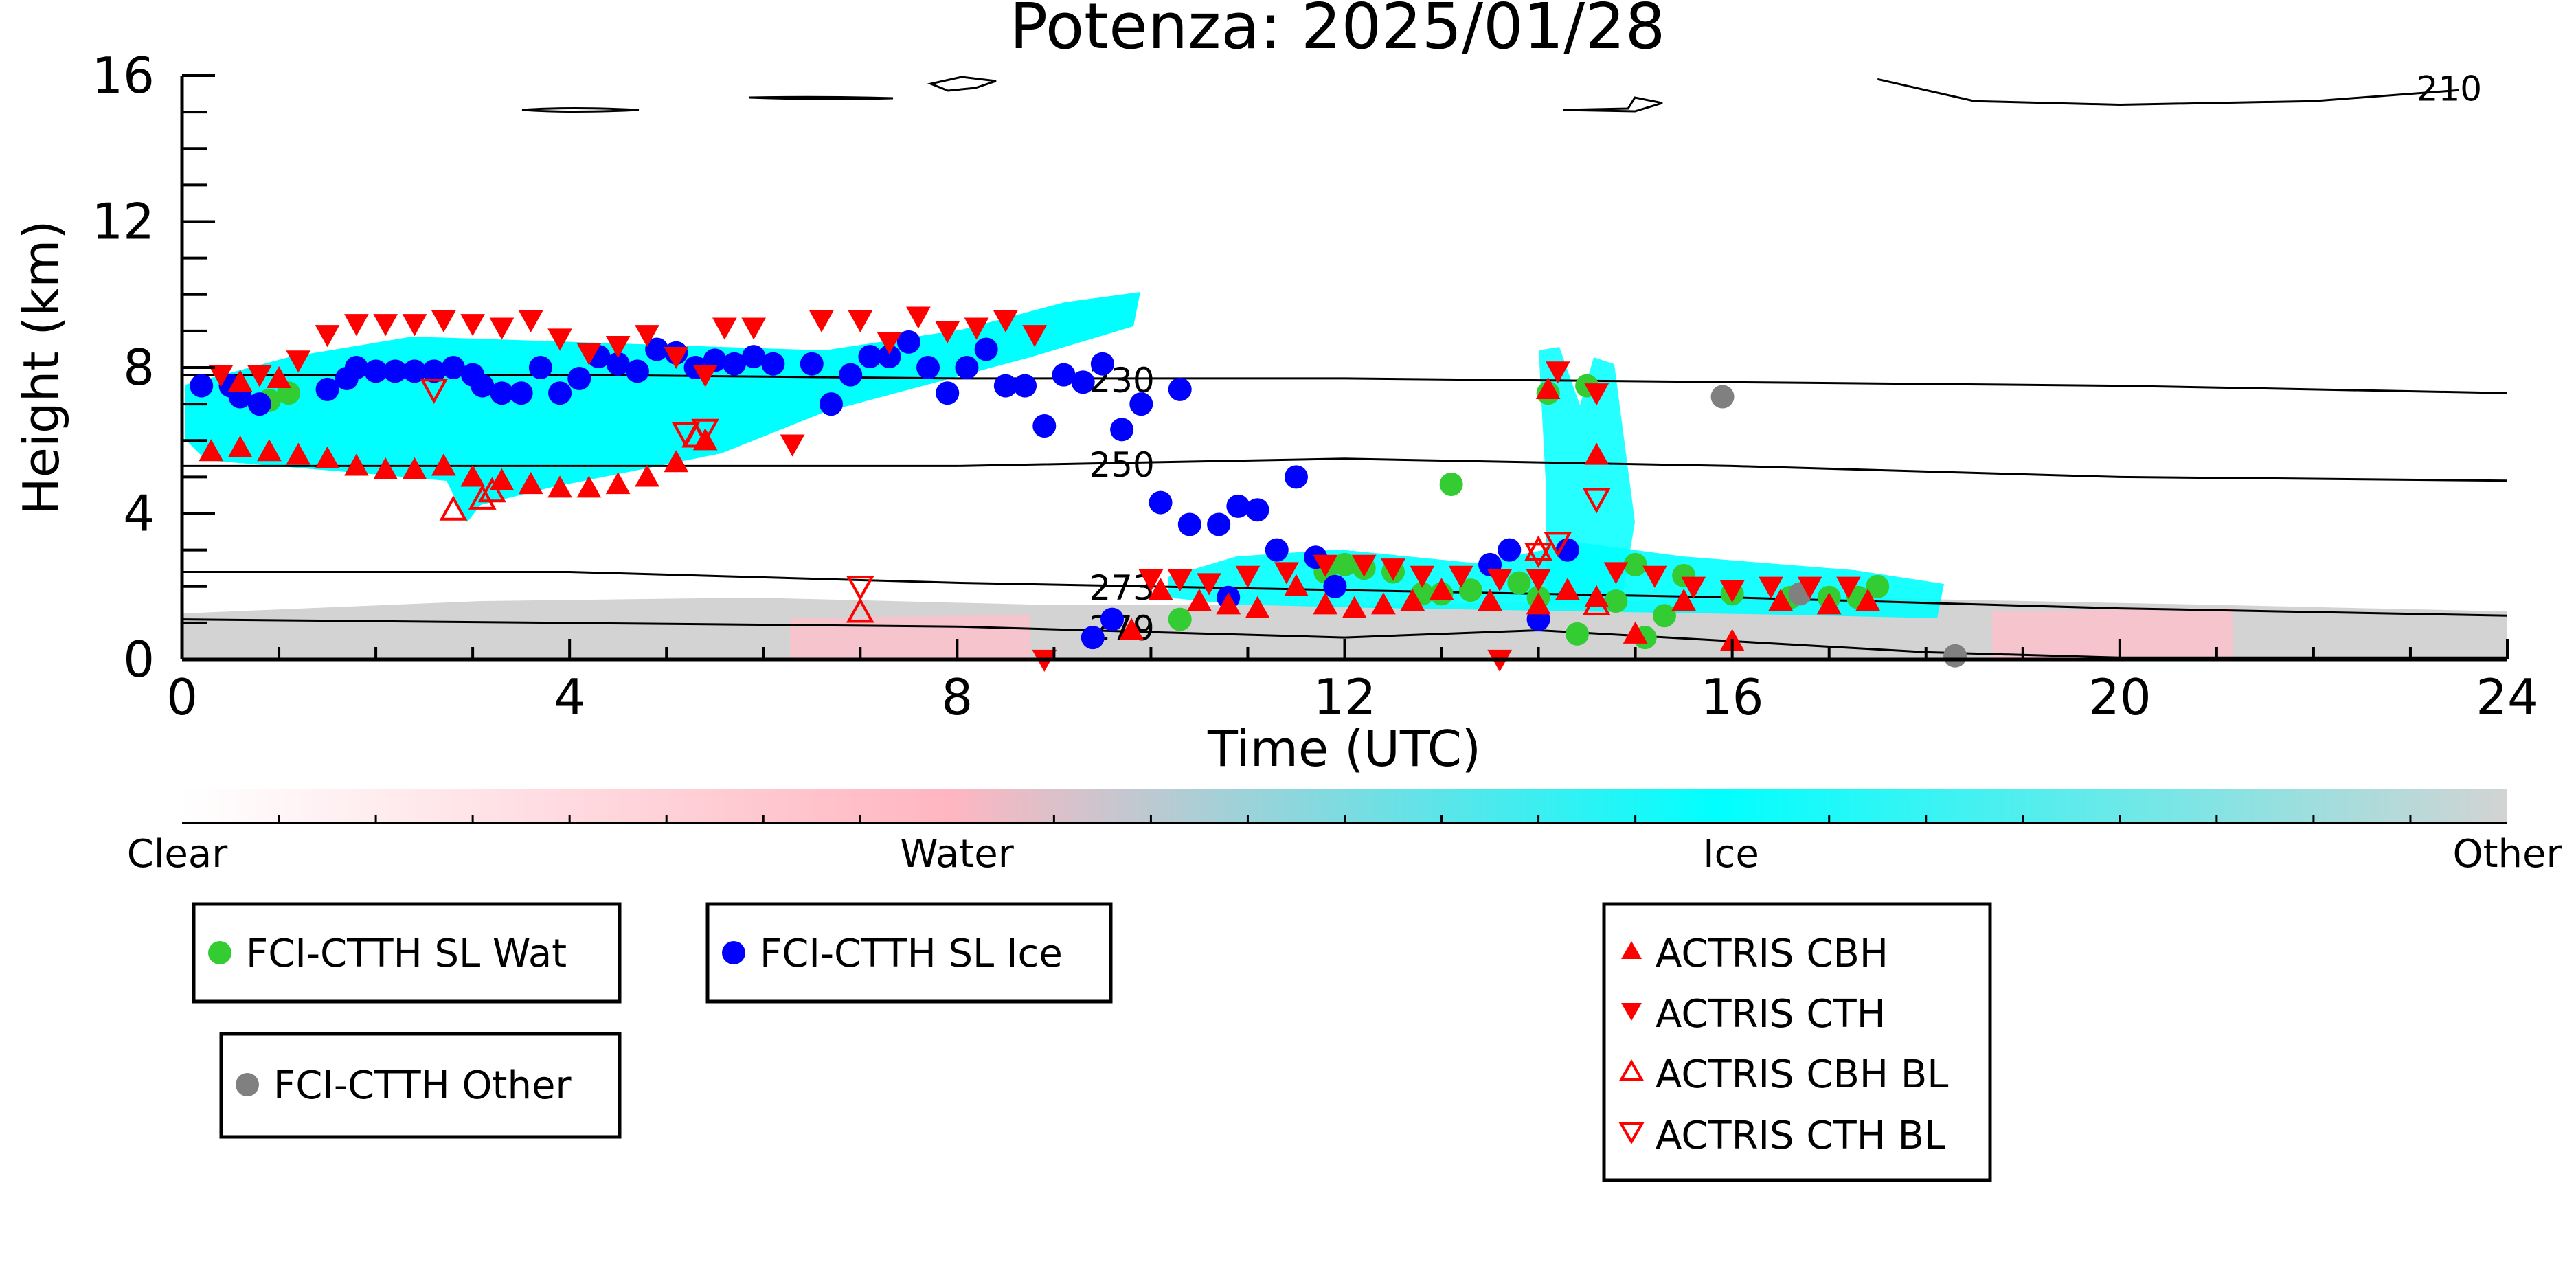 Image resolution: width=2576 pixels, height=1288 pixels. Describe the element at coordinates (1338, 31) in the screenshot. I see `chart-title: Potenza: 2025/01/28` at that location.